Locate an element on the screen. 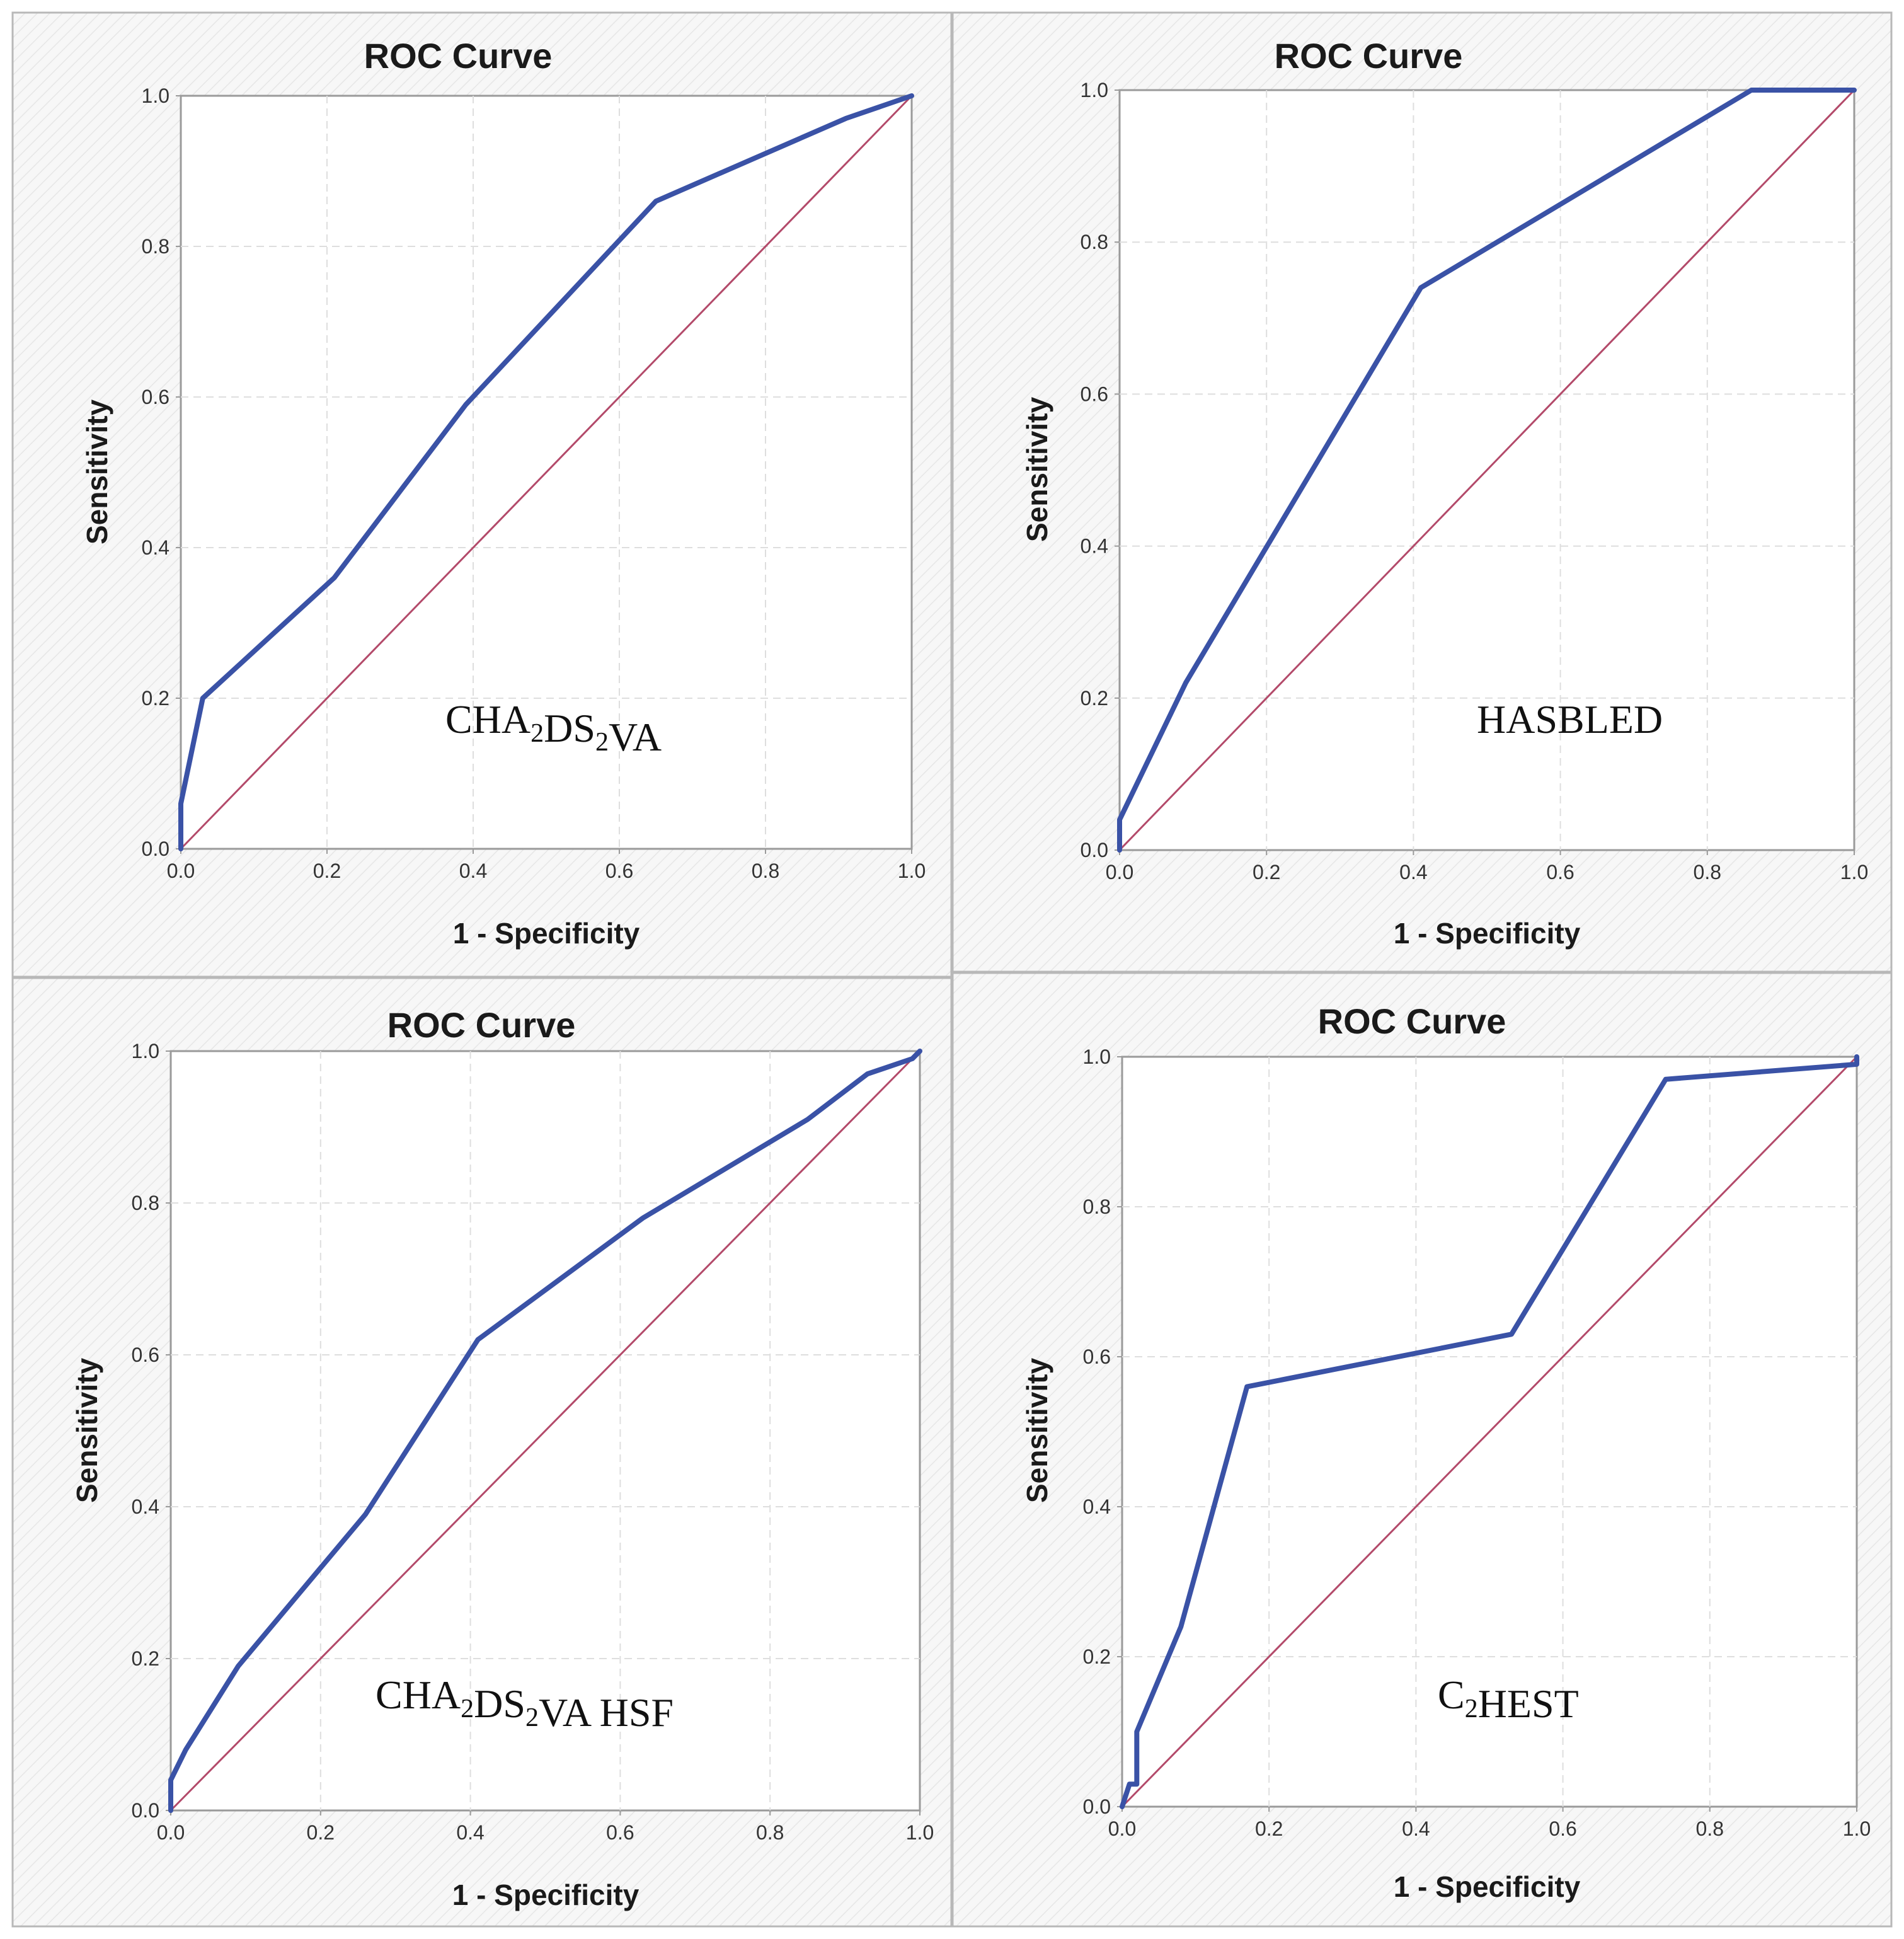 The height and width of the screenshot is (1939, 1904). panel-1-y-tick-label: 1.0 is located at coordinates (155, 95).